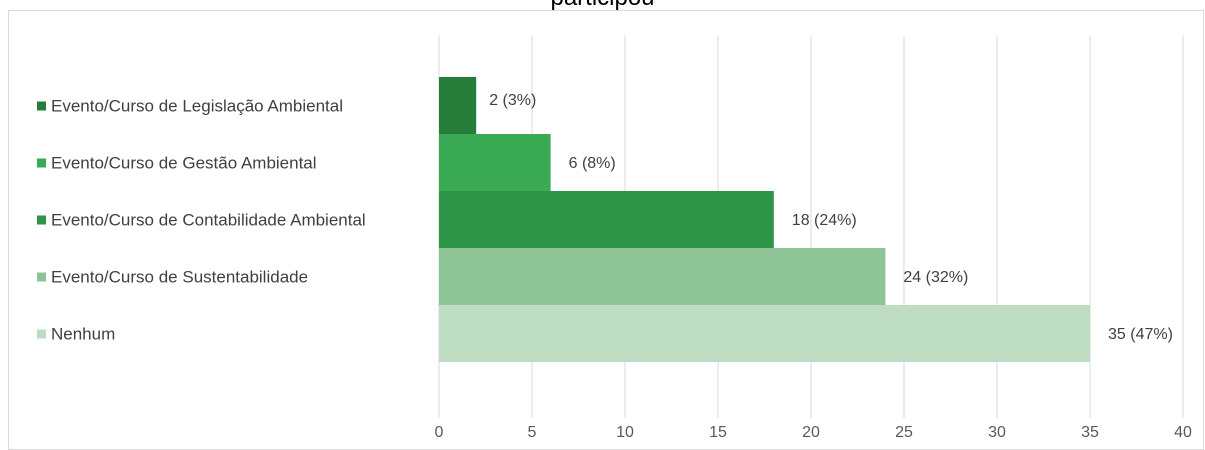 This screenshot has height=450, width=1205. I want to click on data-label-4: 24 (32%), so click(935, 277).